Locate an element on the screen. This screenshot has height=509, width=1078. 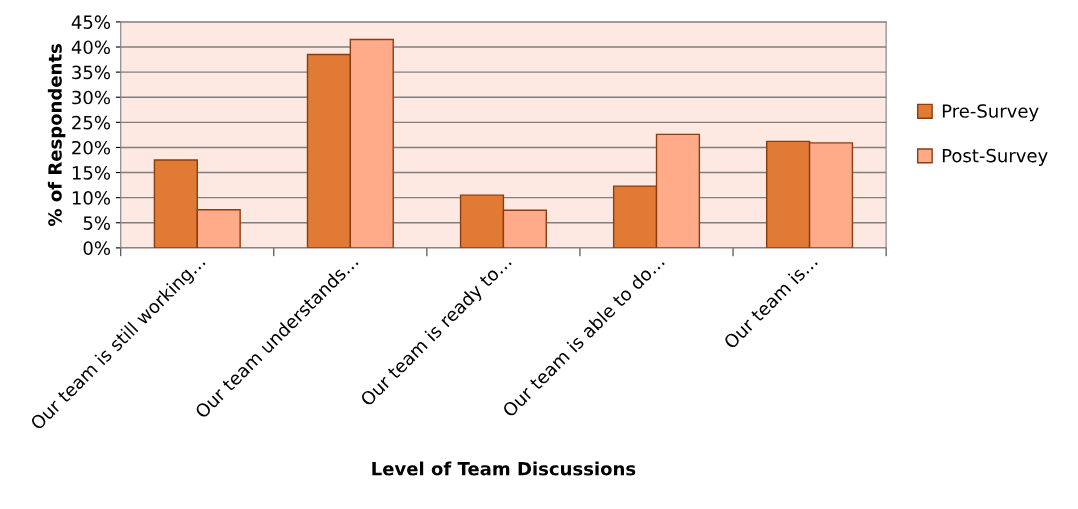
legend-label: Post-Survey is located at coordinates (995, 157).